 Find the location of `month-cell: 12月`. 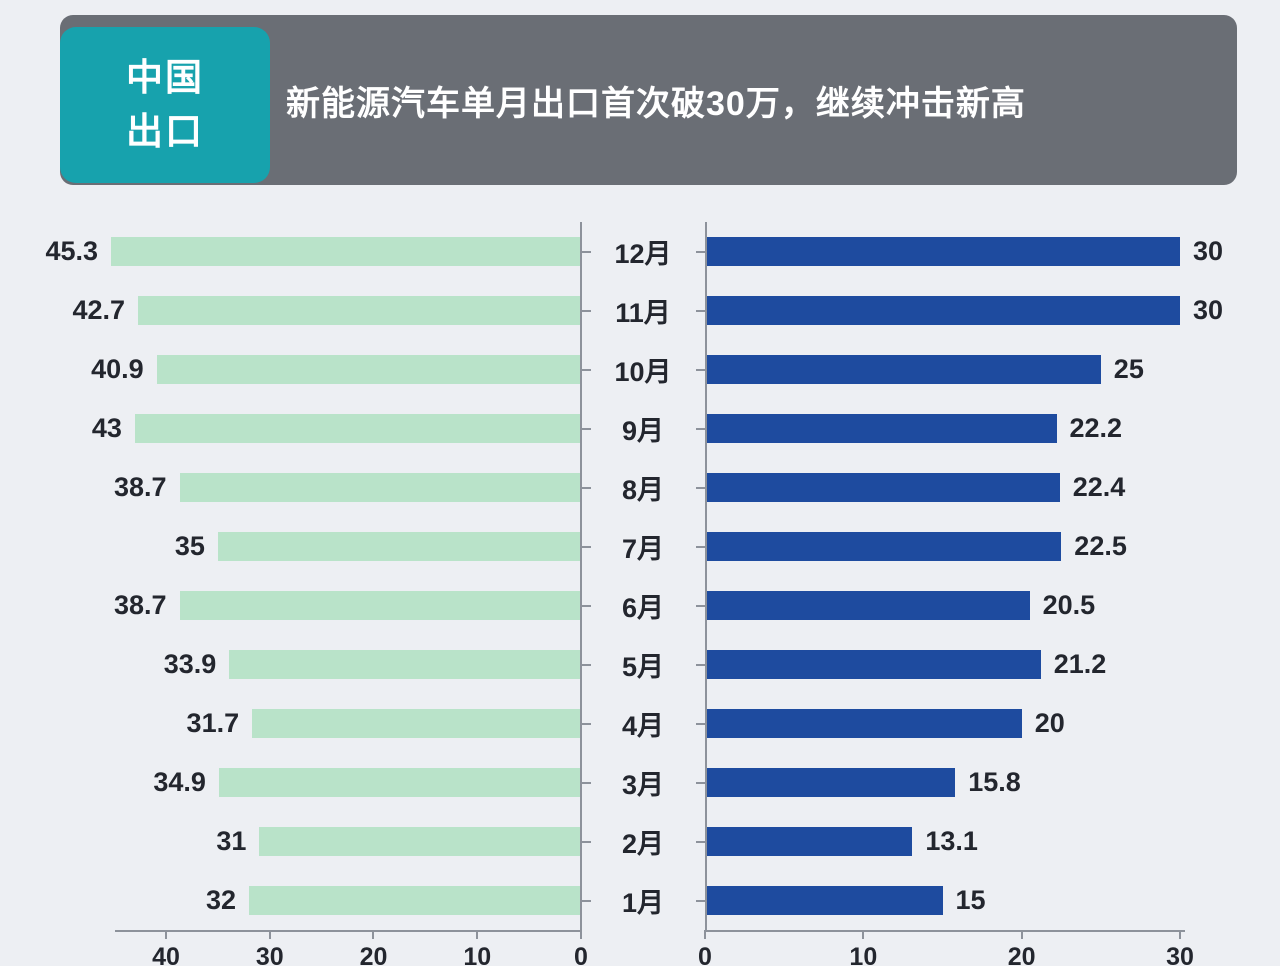

month-cell: 12月 is located at coordinates (643, 251).